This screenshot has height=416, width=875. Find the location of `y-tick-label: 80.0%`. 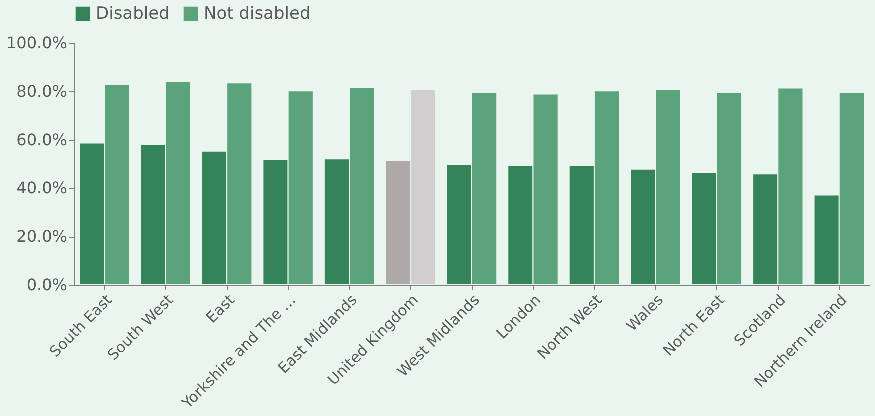

y-tick-label: 80.0% is located at coordinates (42, 91).